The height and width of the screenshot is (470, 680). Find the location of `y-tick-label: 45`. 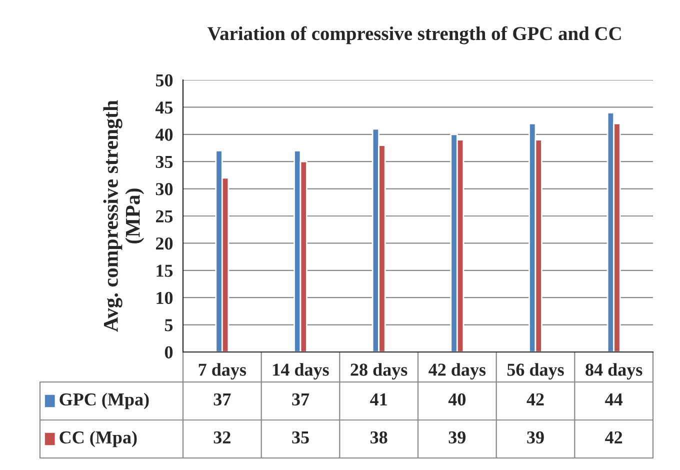

y-tick-label: 45 is located at coordinates (164, 108).